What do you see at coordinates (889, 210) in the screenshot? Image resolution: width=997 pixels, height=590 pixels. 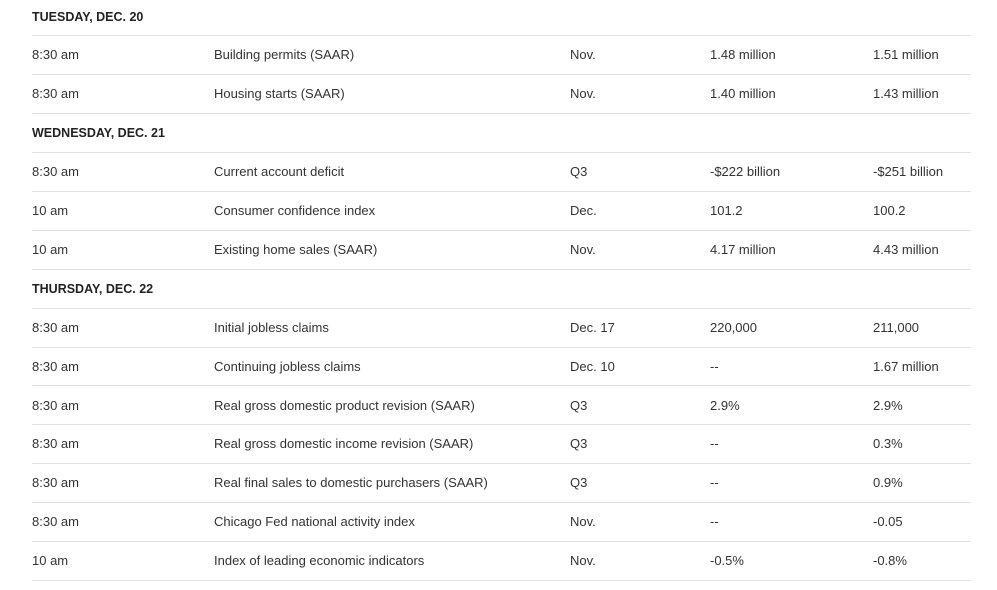 I see `forecast-cell: 100.2` at bounding box center [889, 210].